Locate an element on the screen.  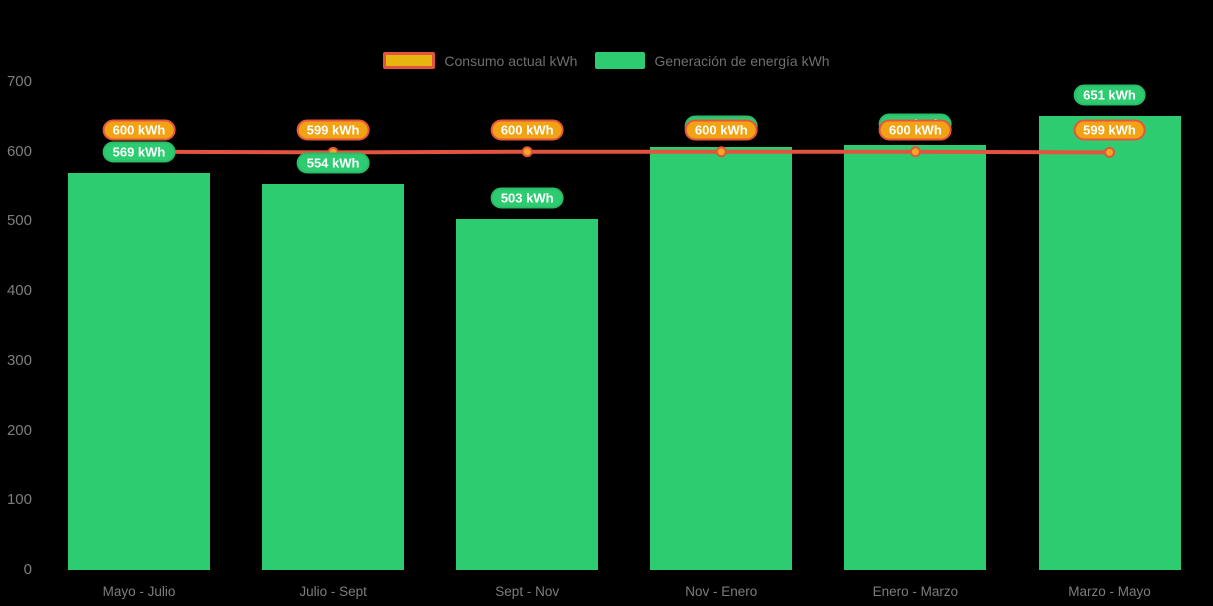
x-axis-label: Sept - Nov is located at coordinates (527, 591).